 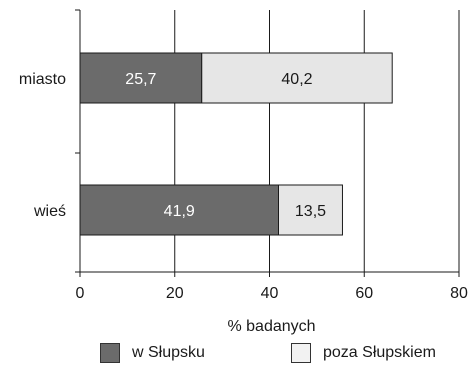 What do you see at coordinates (459, 293) in the screenshot?
I see `x-tick-label-80: 80` at bounding box center [459, 293].